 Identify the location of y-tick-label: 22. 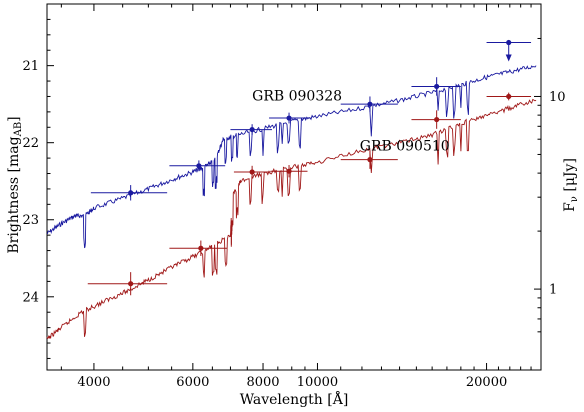
(30, 143).